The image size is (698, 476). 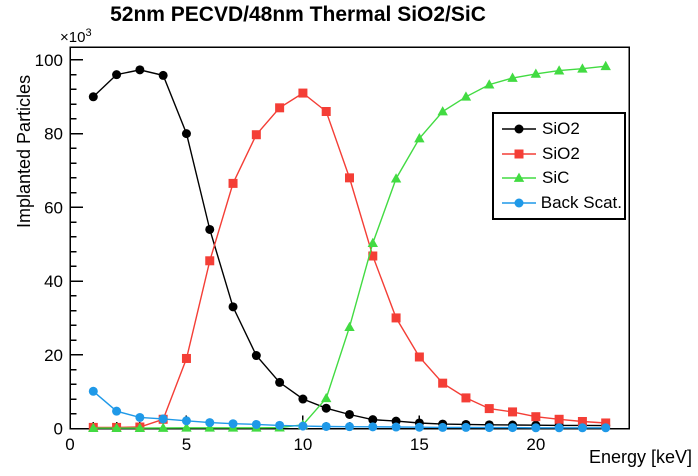 What do you see at coordinates (73, 37) in the screenshot?
I see `y-axis-exponent-base: ×10` at bounding box center [73, 37].